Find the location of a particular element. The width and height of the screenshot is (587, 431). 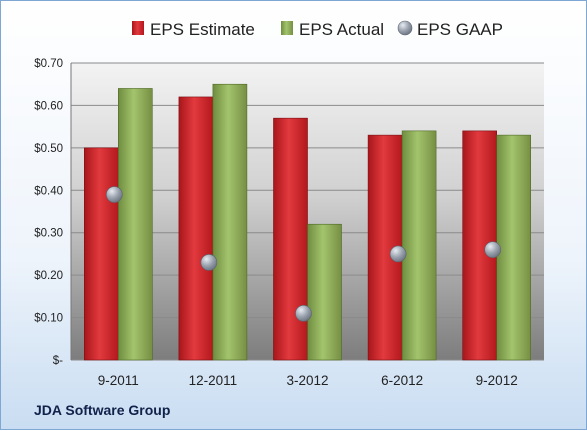

company-name: JDA Software Group is located at coordinates (102, 410).